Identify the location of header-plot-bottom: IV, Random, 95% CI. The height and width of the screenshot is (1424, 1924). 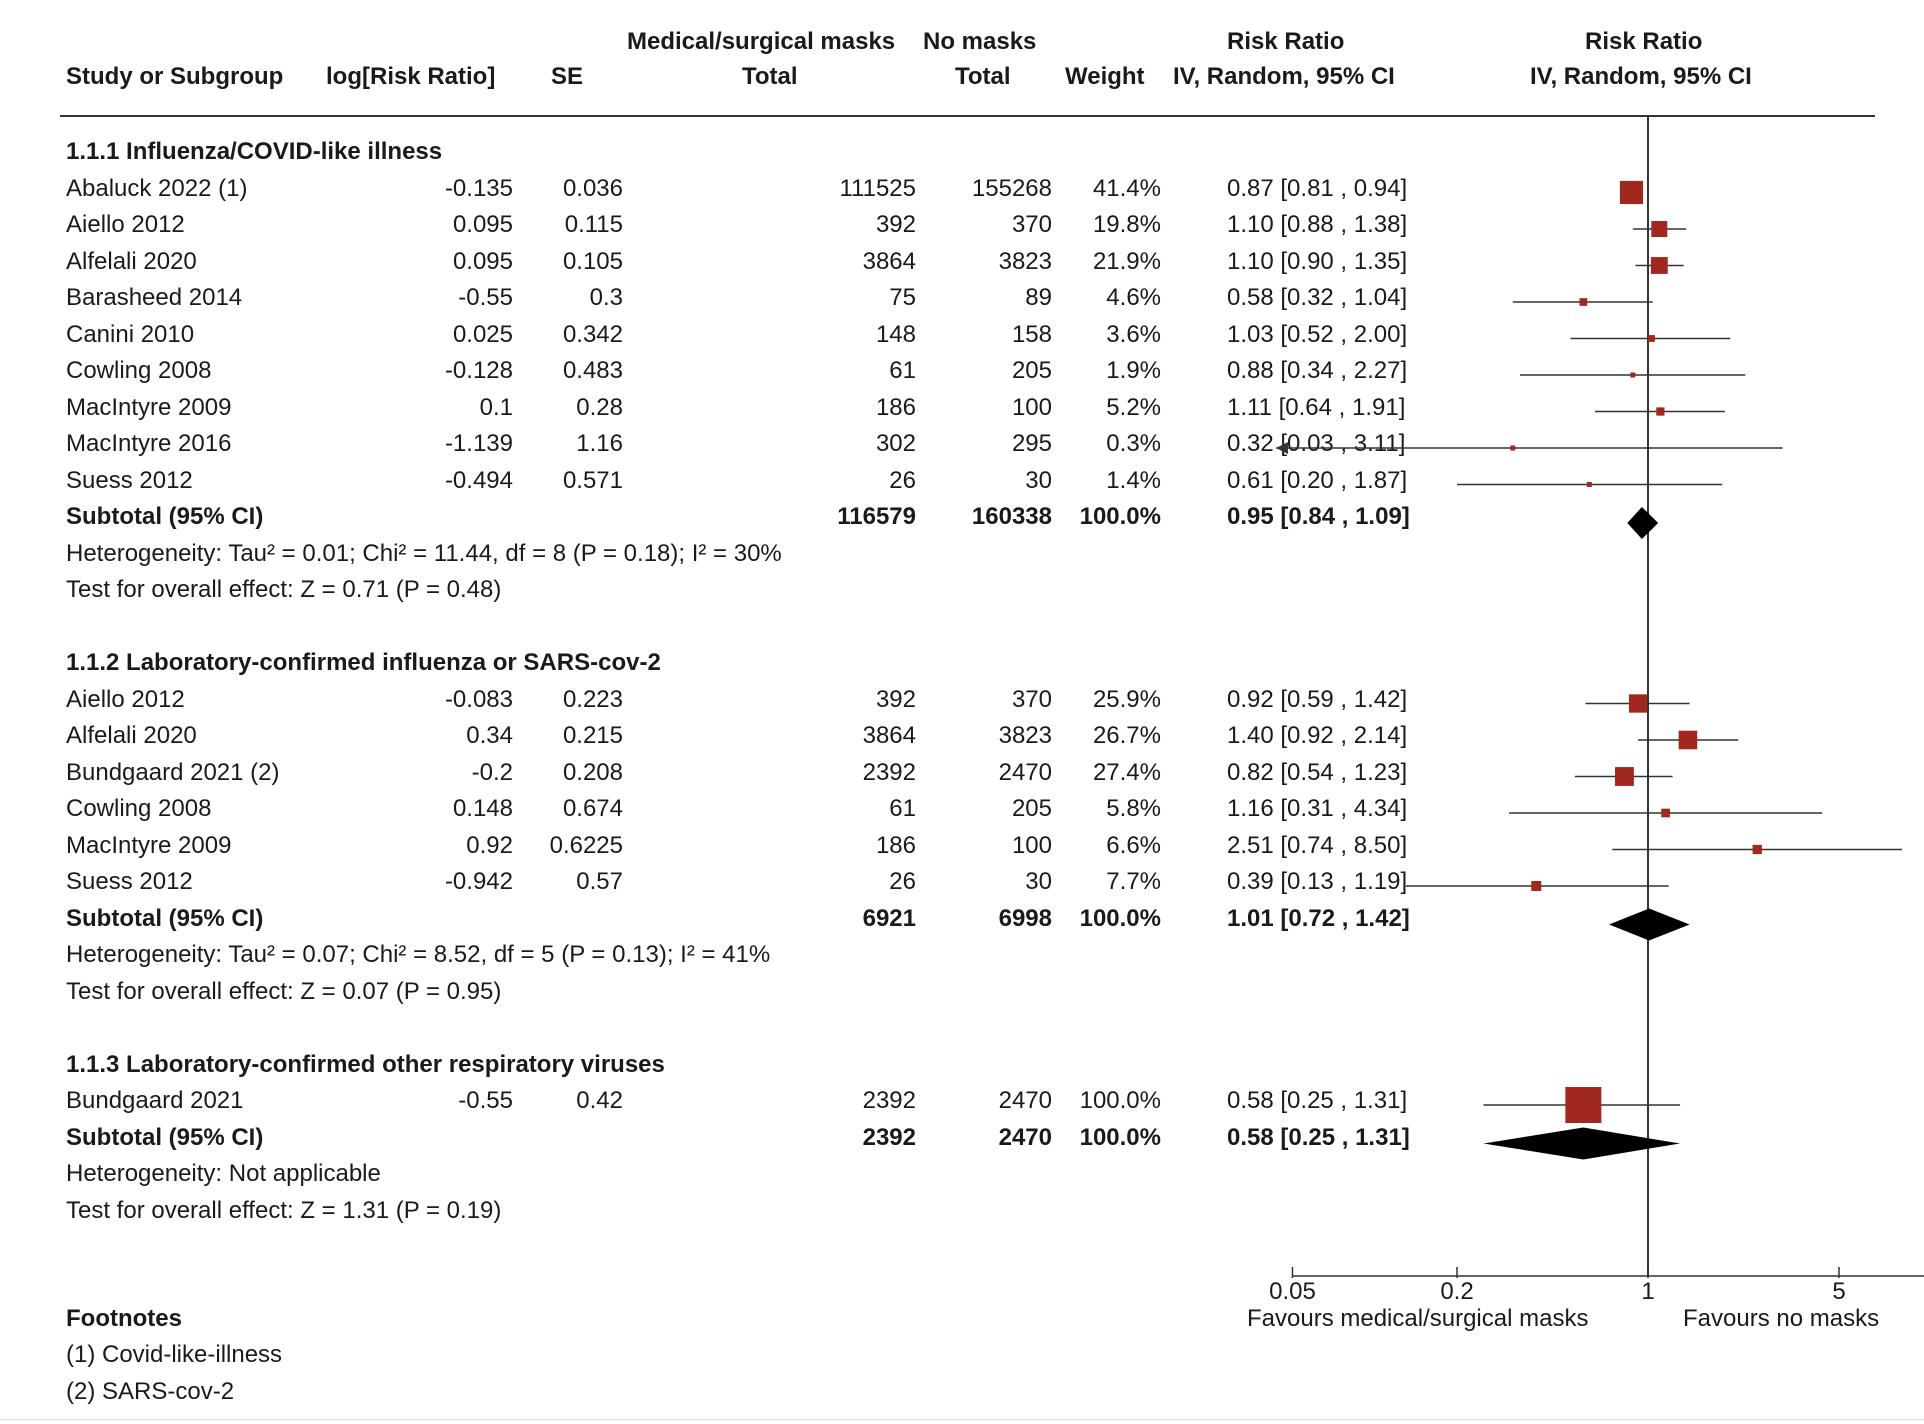
(1641, 76).